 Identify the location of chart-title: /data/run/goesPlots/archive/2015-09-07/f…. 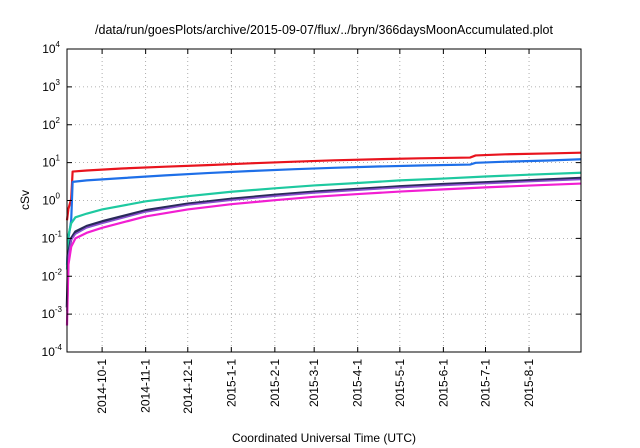
(324, 30).